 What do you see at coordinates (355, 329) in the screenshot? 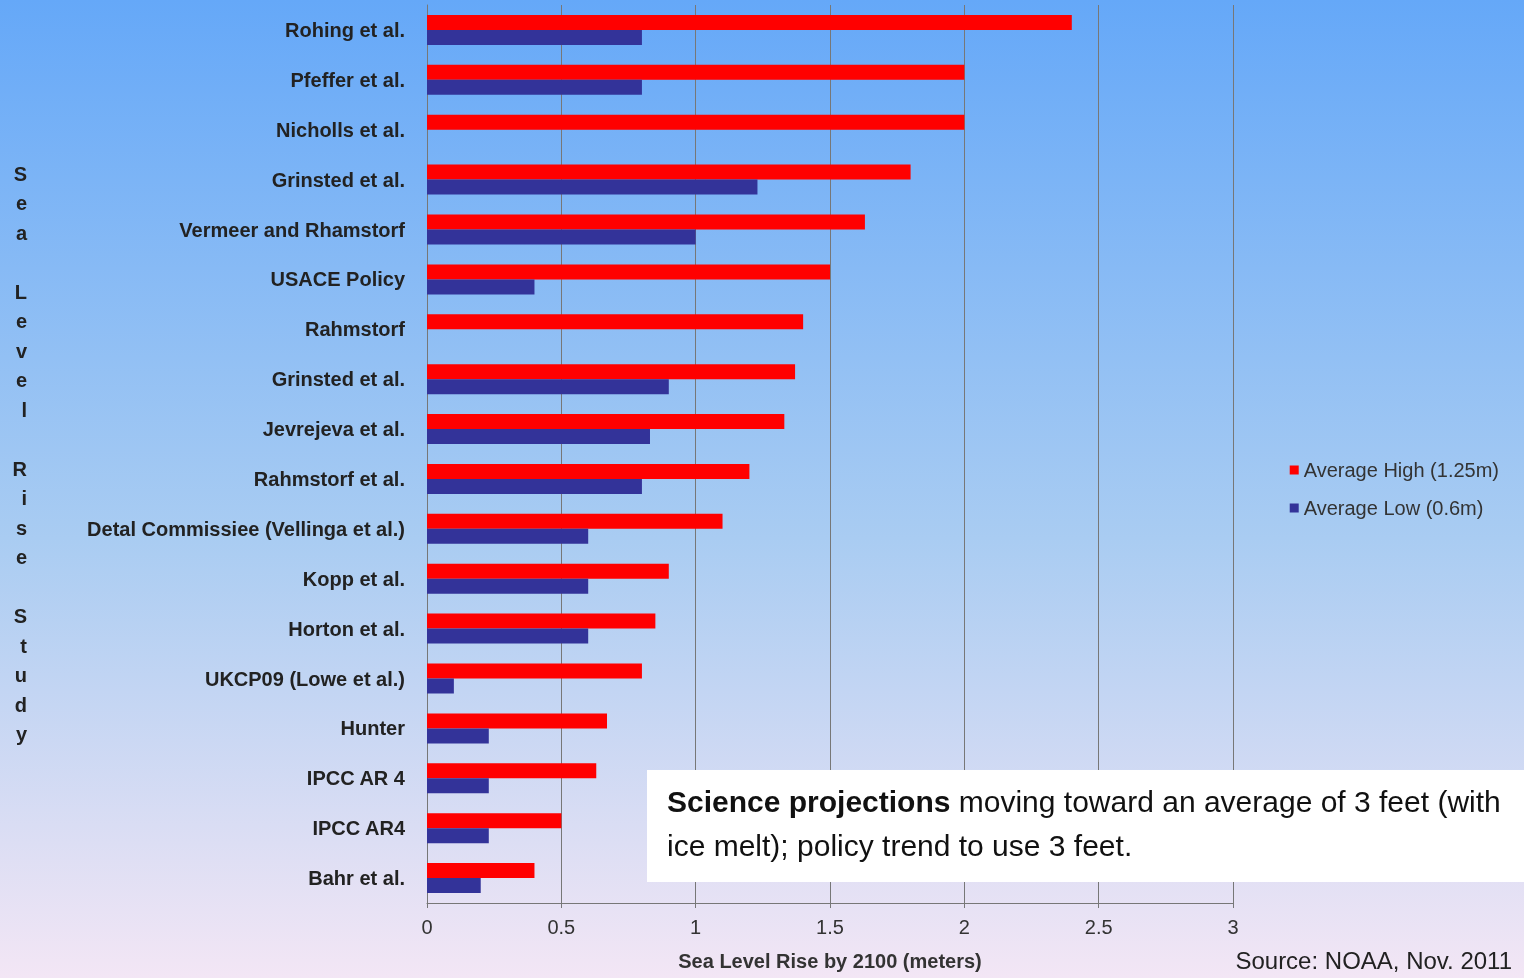
I see `y-tick-label: Rahmstorf` at bounding box center [355, 329].